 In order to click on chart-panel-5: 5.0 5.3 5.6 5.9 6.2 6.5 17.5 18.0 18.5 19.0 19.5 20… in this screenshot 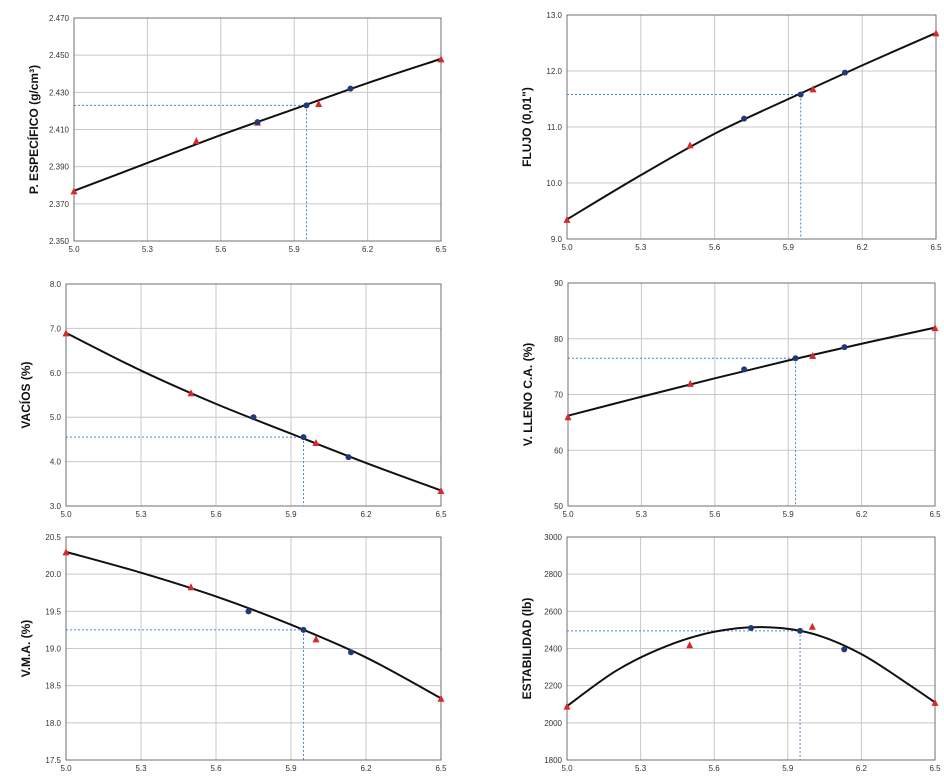, I will do `click(233, 653)`.